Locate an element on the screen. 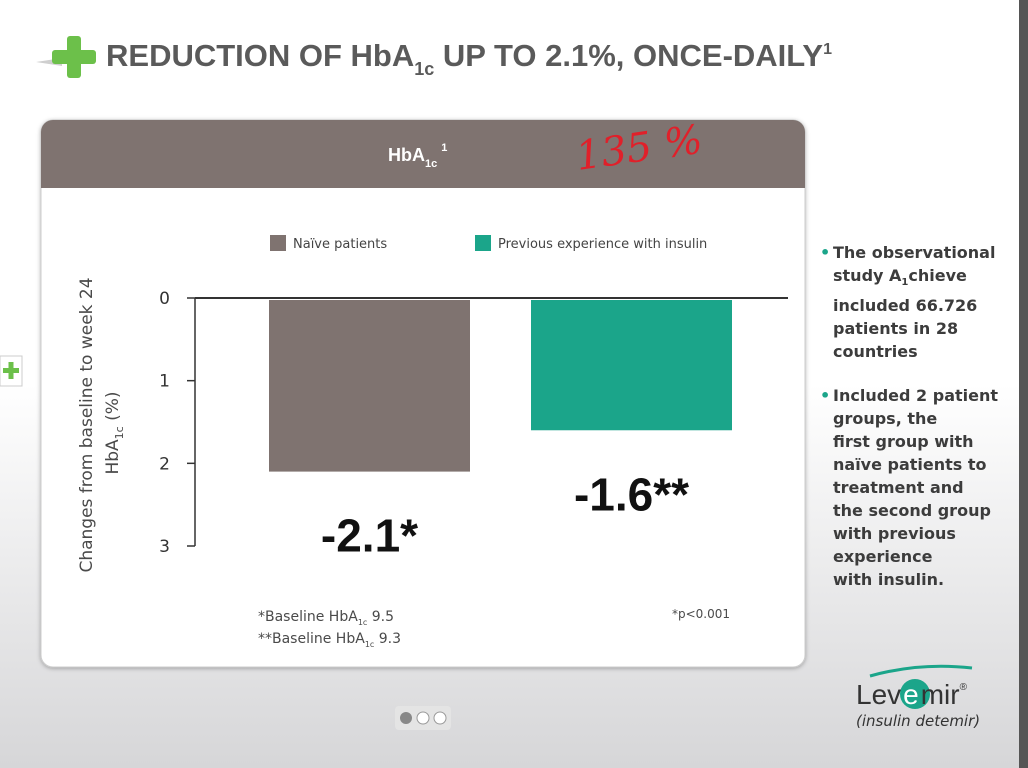 The image size is (1028, 768). bullet-line: countries is located at coordinates (875, 352).